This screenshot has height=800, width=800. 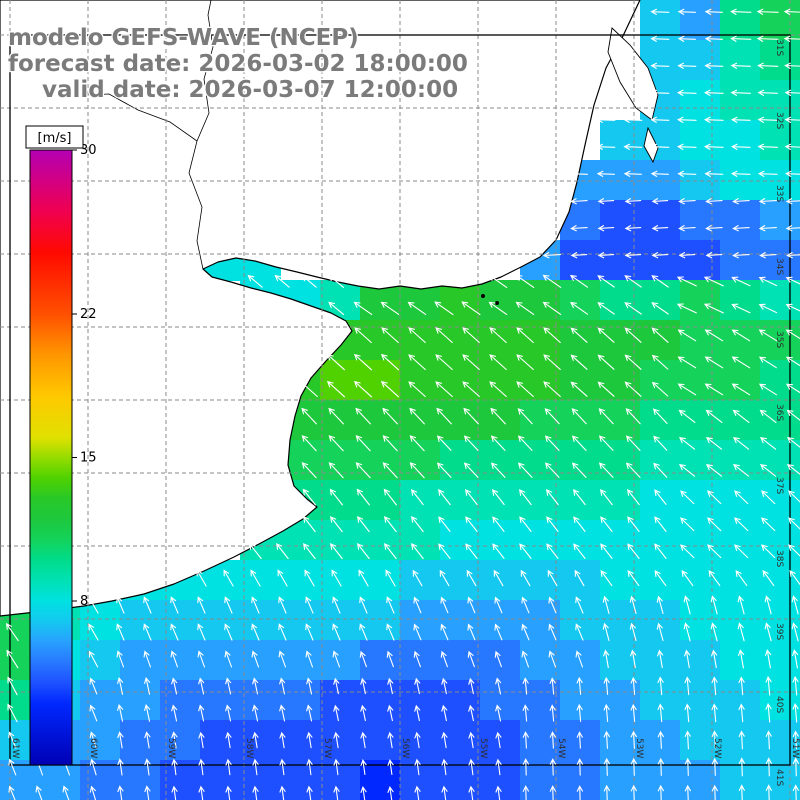 I want to click on longitude-label: 59W, so click(x=171, y=748).